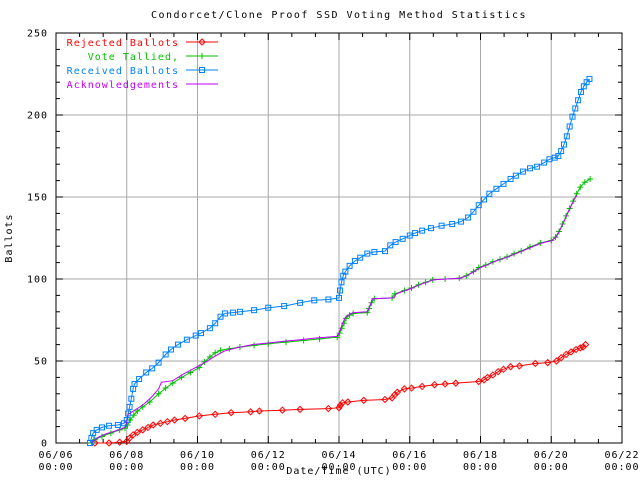 The height and width of the screenshot is (480, 640). Describe the element at coordinates (37, 280) in the screenshot. I see `y-tick-label: 100` at that location.